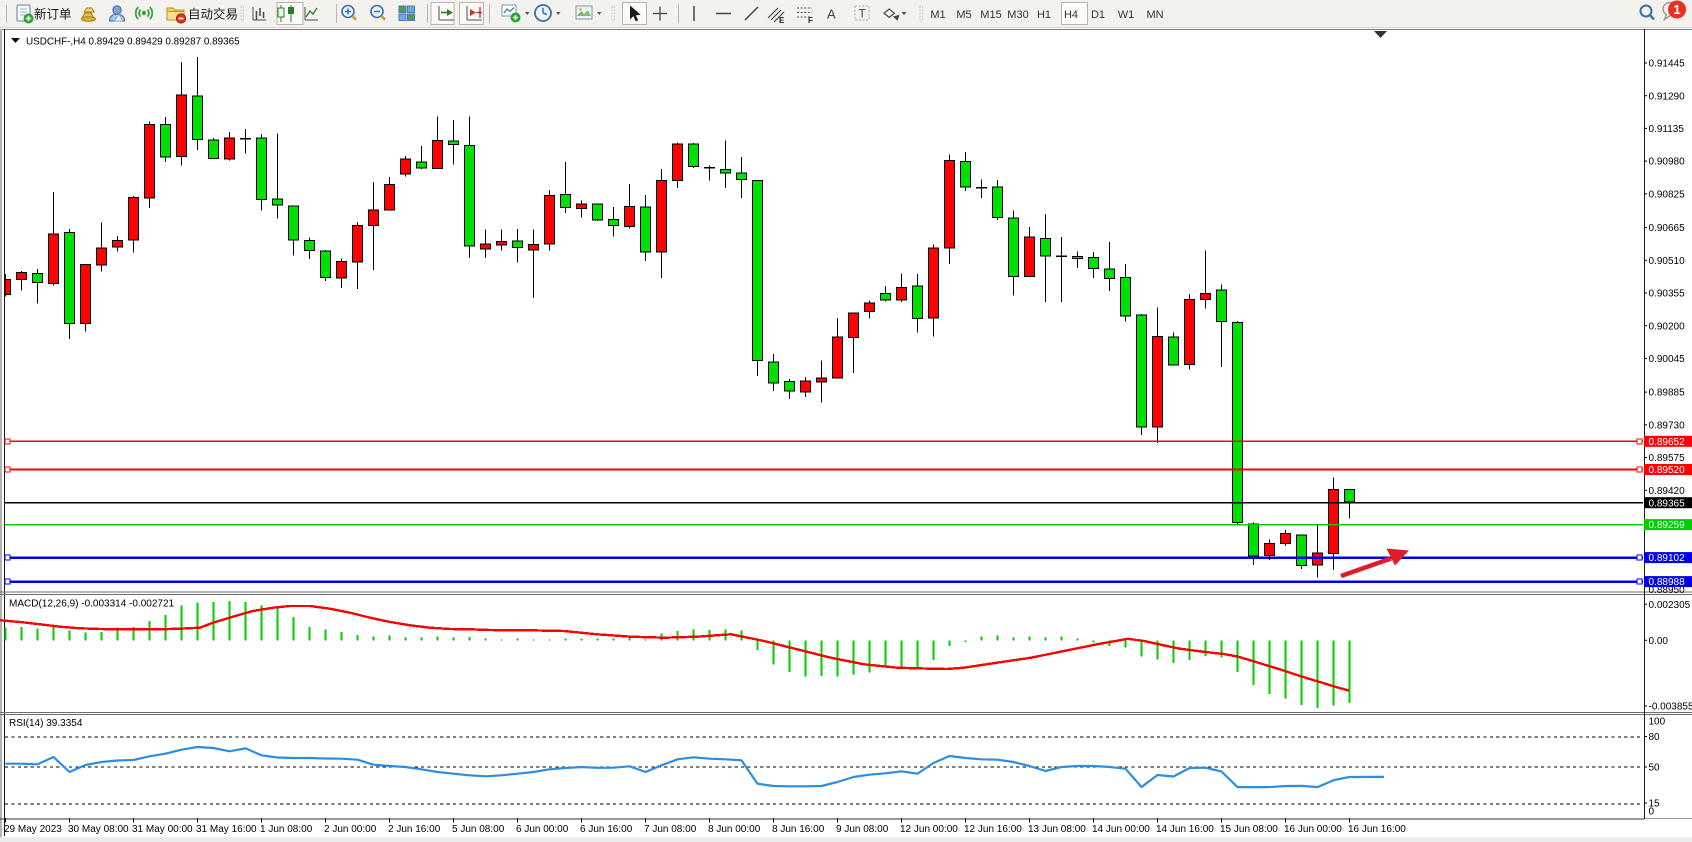 Image resolution: width=1692 pixels, height=842 pixels. Describe the element at coordinates (1667, 228) in the screenshot. I see `svg-text: 0.90665` at that location.